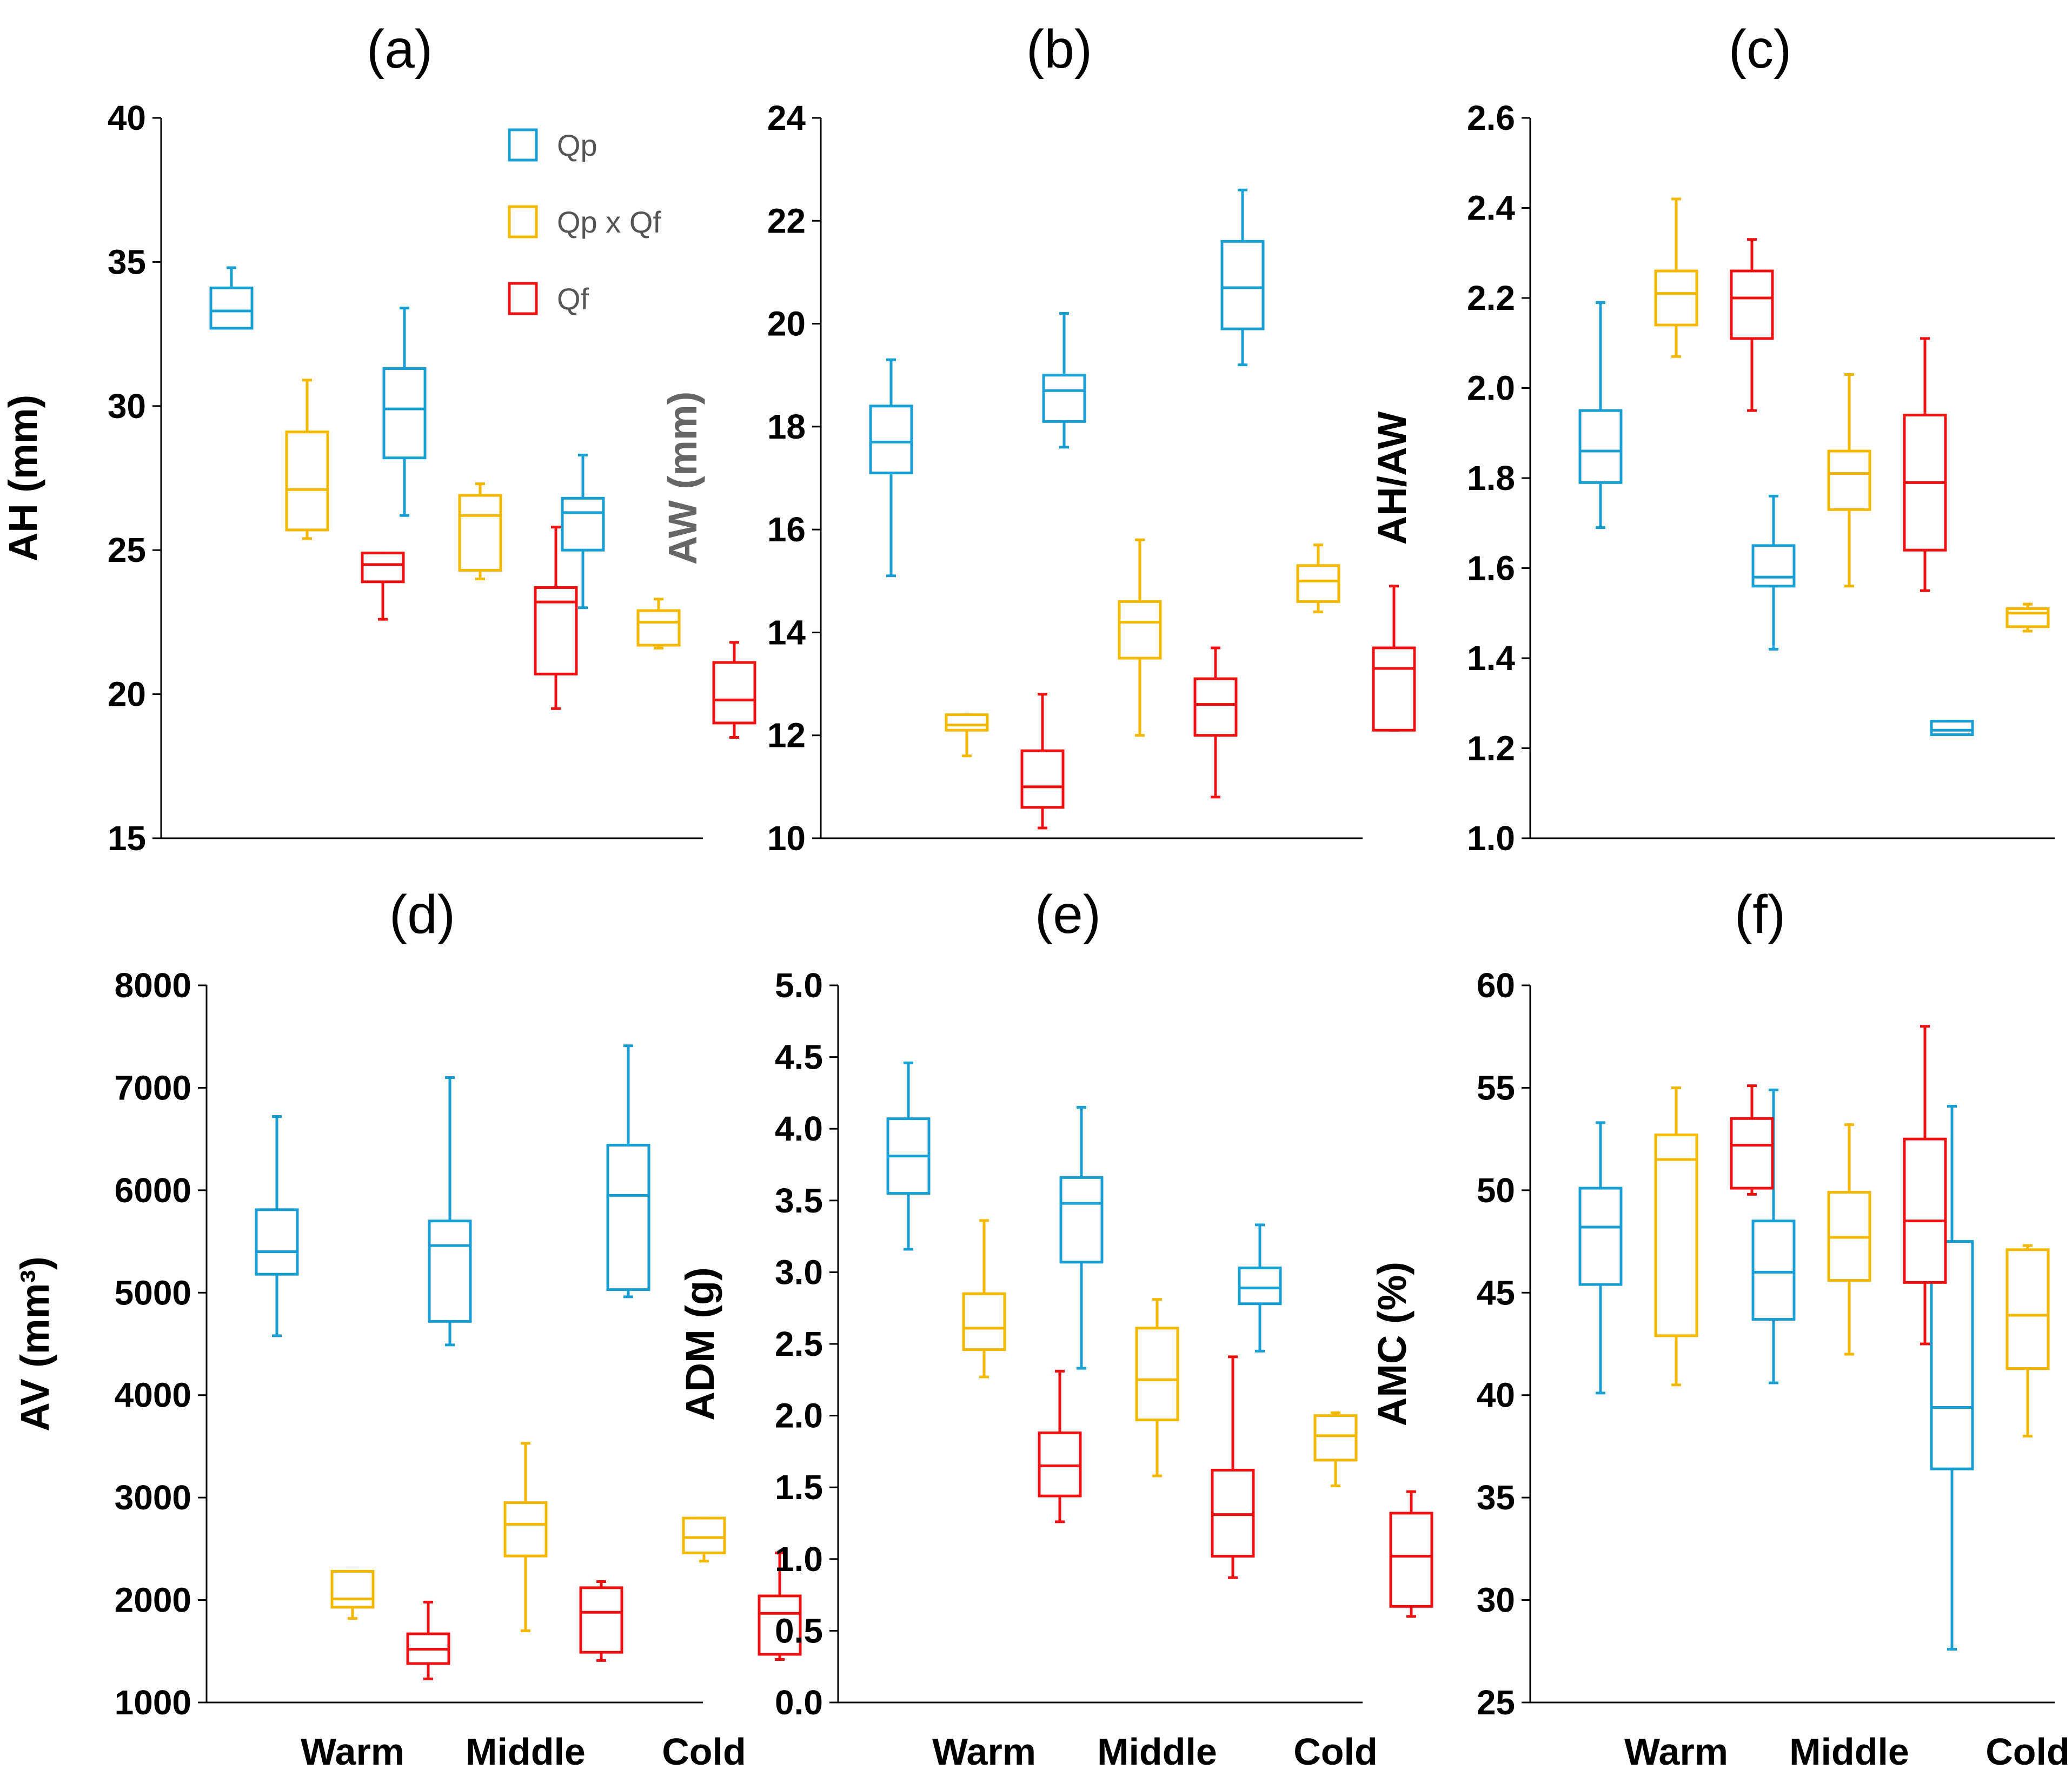  Describe the element at coordinates (153, 1703) in the screenshot. I see `y-tick-label: 1000` at that location.